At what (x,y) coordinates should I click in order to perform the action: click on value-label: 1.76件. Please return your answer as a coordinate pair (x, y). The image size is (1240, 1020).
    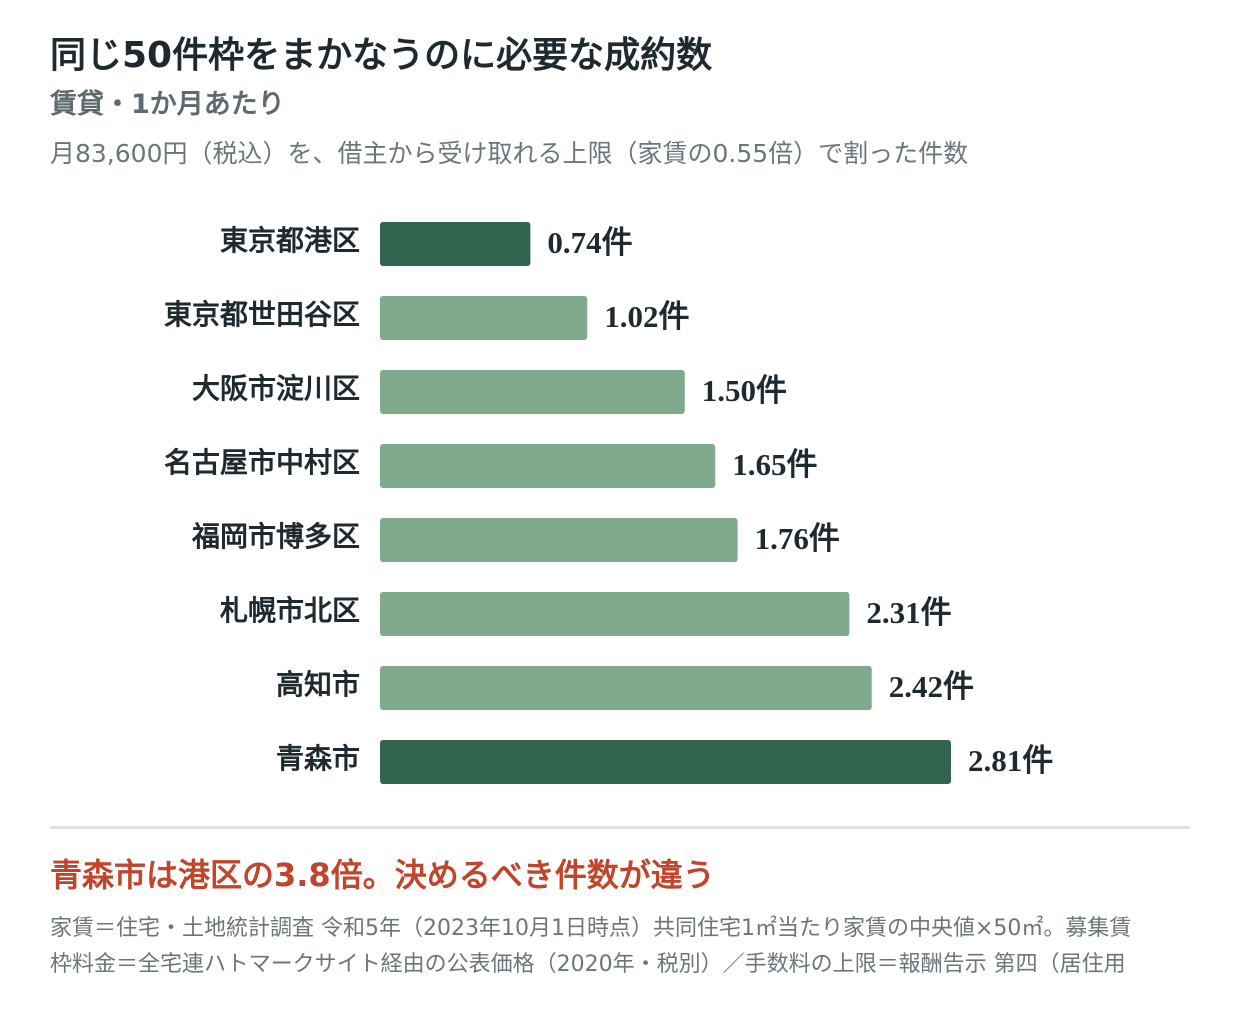
    Looking at the image, I should click on (797, 538).